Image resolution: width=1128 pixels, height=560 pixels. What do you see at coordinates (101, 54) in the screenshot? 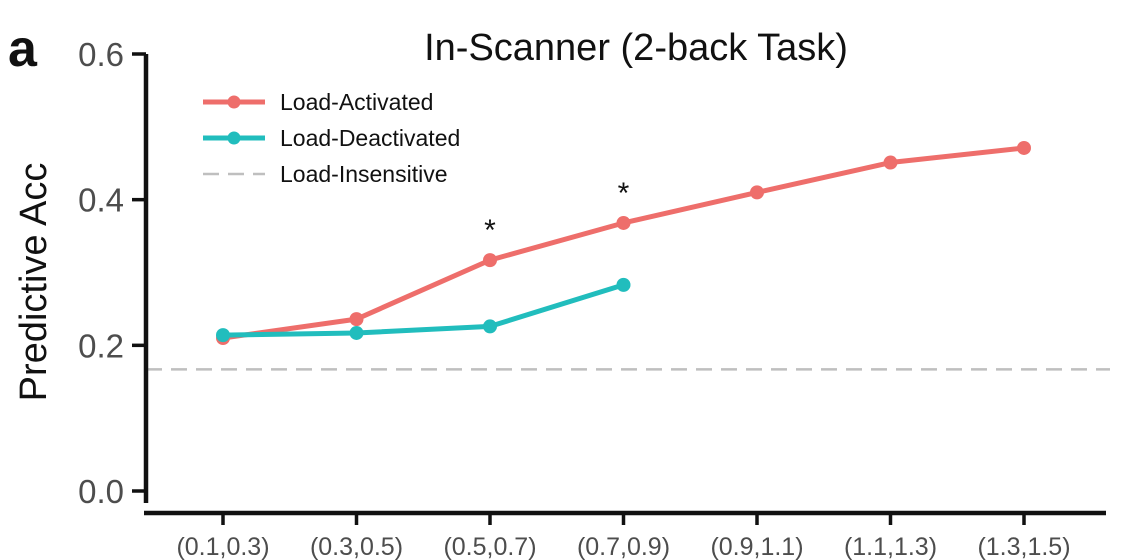
I see `y-tick-label: 0.6` at bounding box center [101, 54].